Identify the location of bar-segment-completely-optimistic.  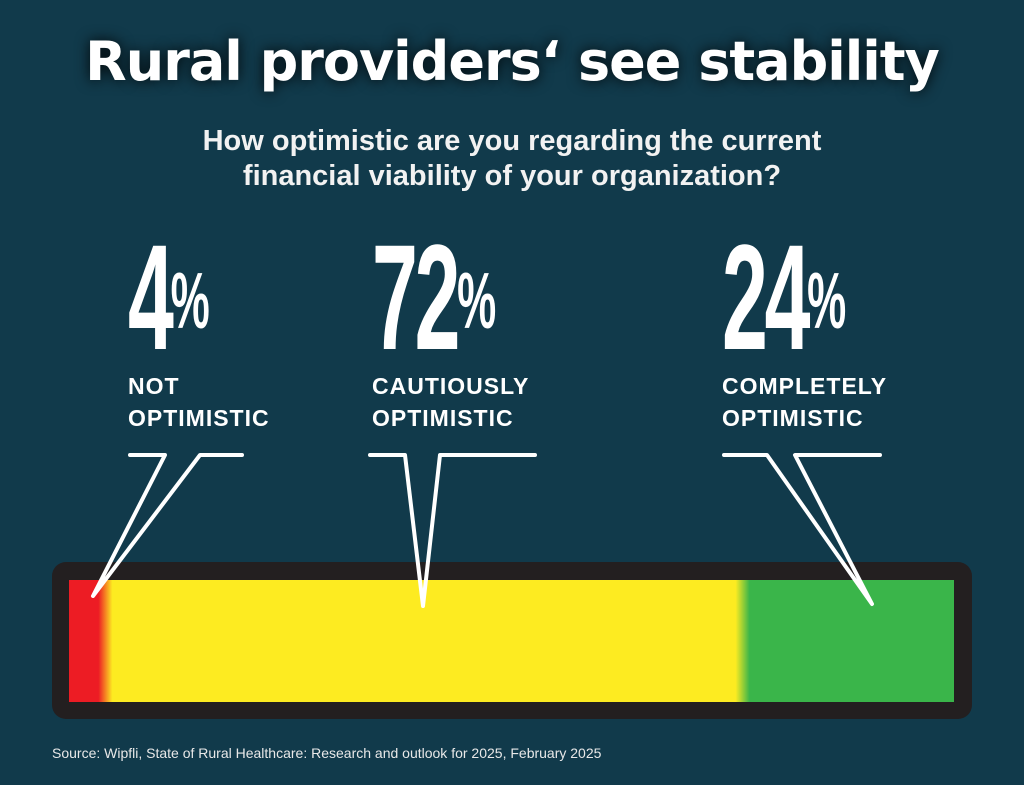
(847, 641).